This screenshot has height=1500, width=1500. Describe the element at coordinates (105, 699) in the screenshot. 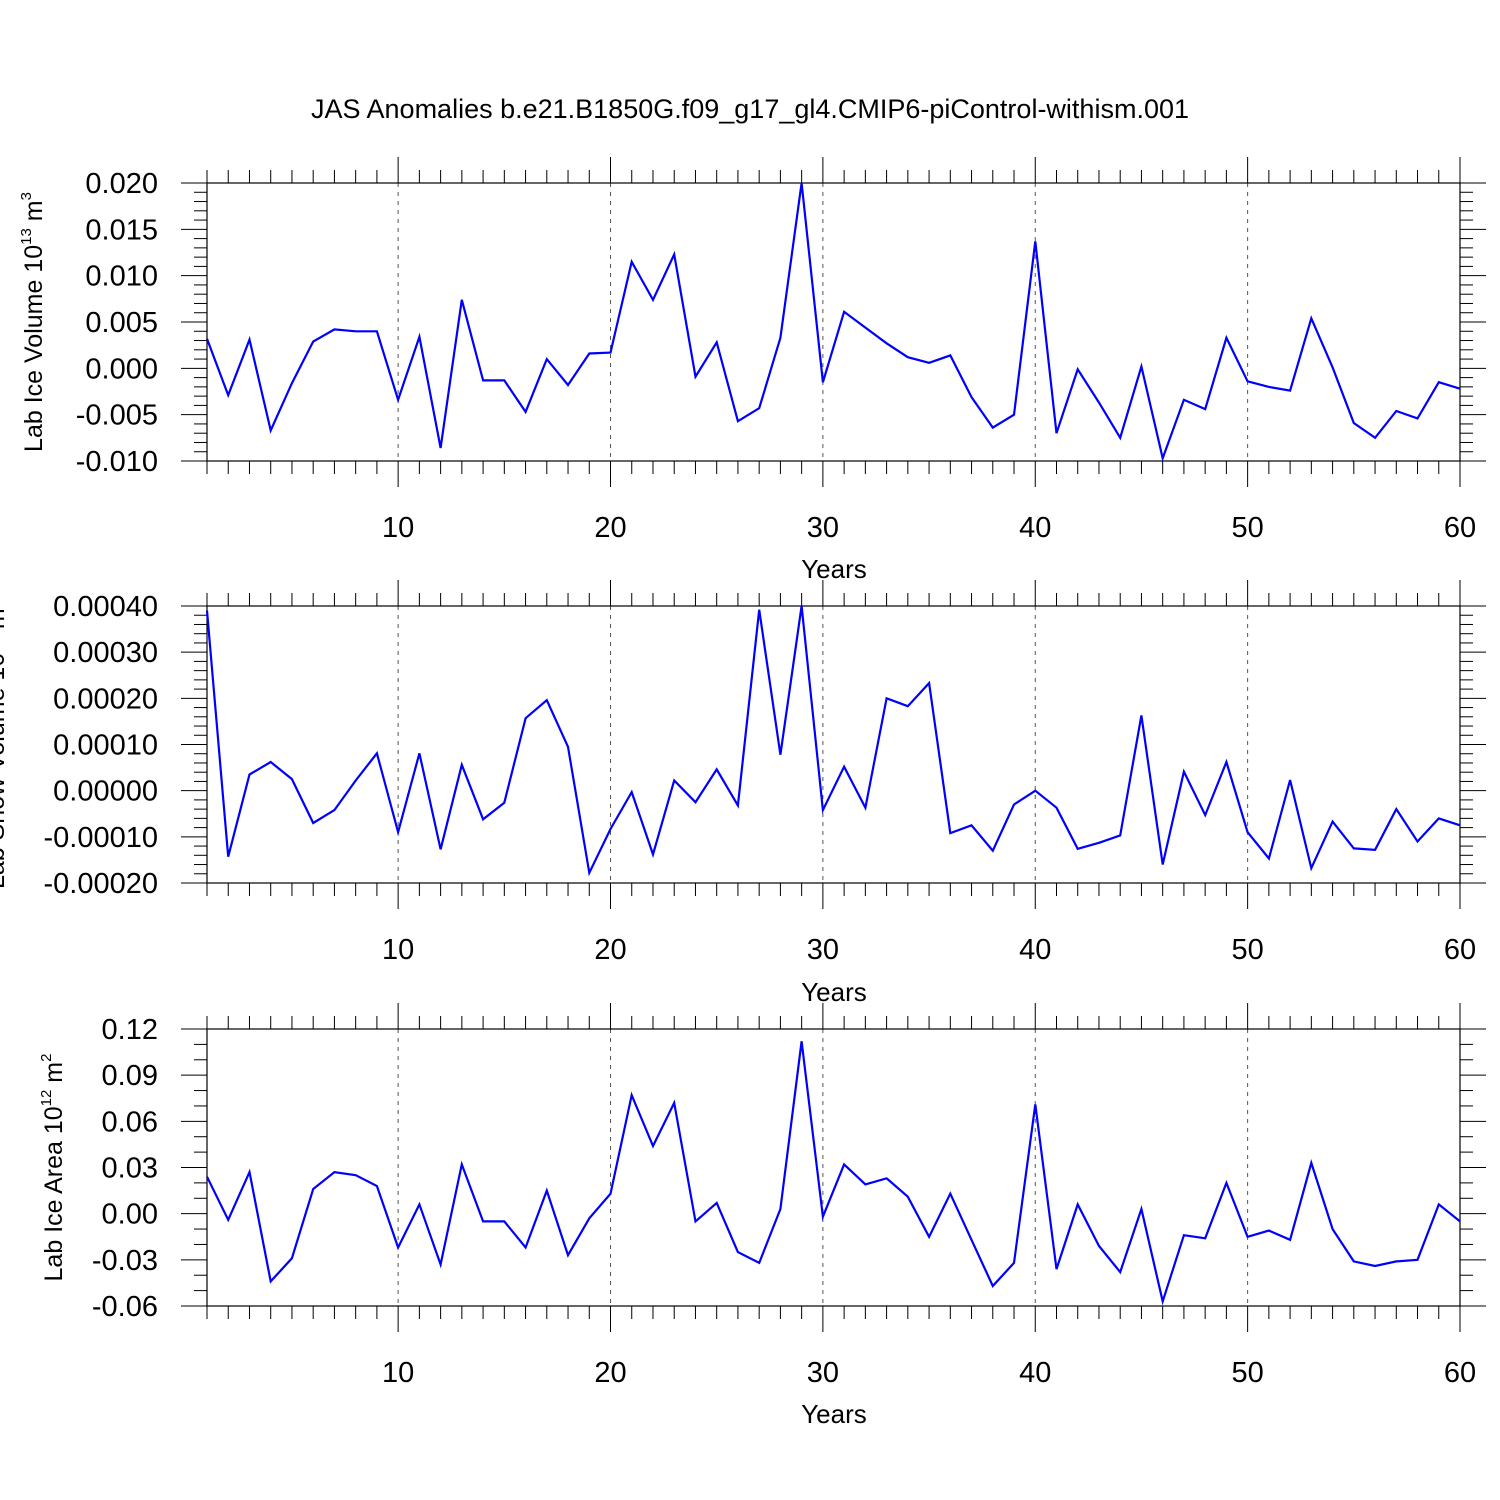

I see `y-tick-label: 0.00020` at that location.